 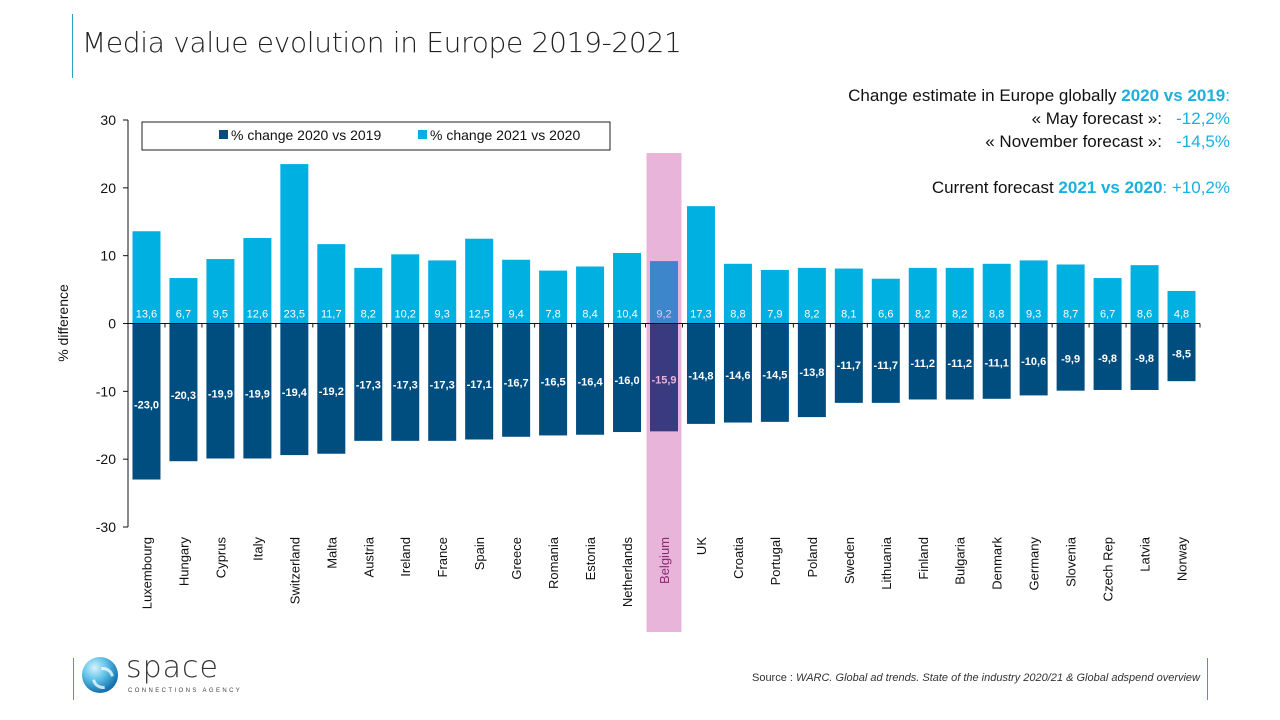 I want to click on category-label: Finland, so click(x=923, y=558).